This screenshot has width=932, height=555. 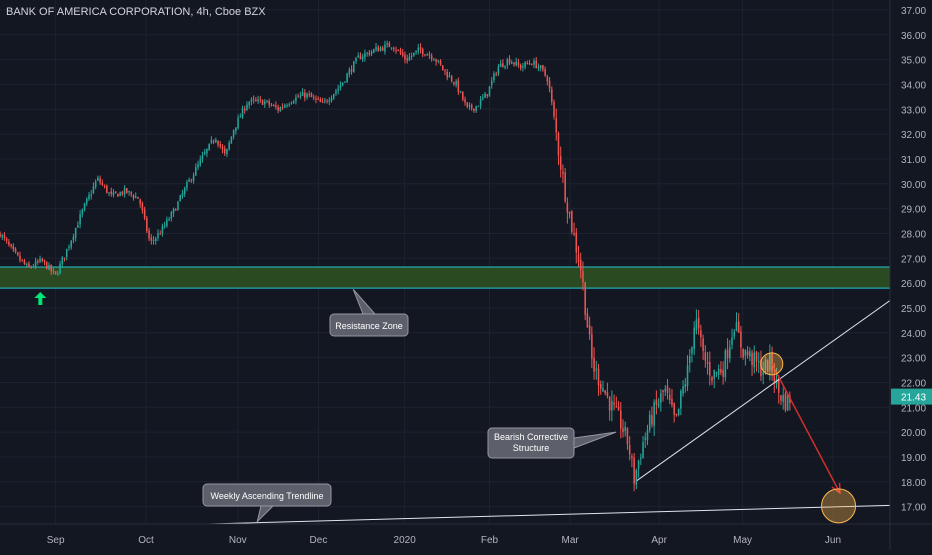 I want to click on x-tick-label: Oct, so click(x=146, y=540).